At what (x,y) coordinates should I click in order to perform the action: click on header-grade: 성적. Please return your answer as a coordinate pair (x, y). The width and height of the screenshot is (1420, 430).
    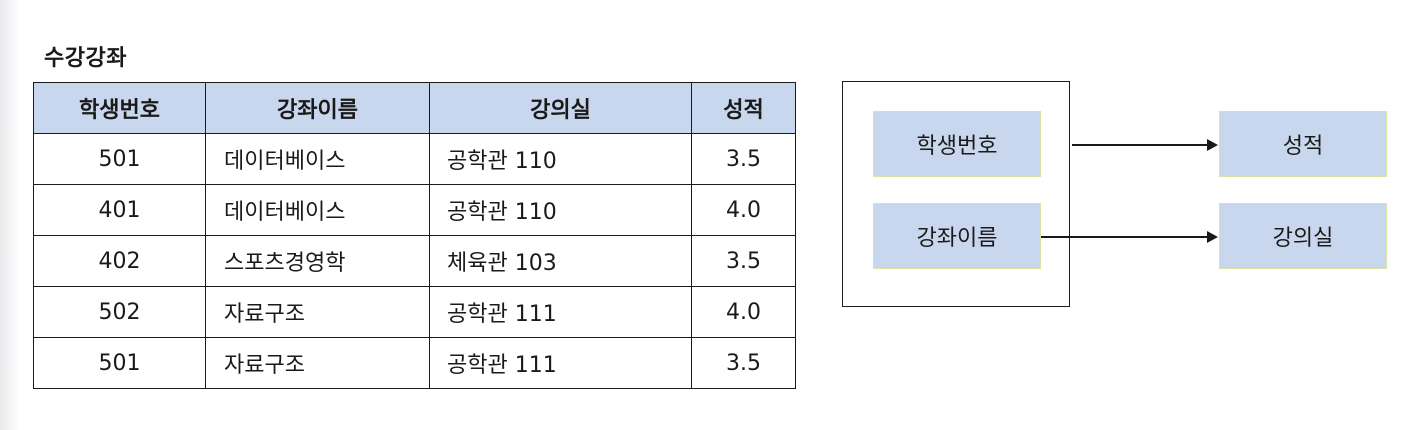
    Looking at the image, I should click on (743, 108).